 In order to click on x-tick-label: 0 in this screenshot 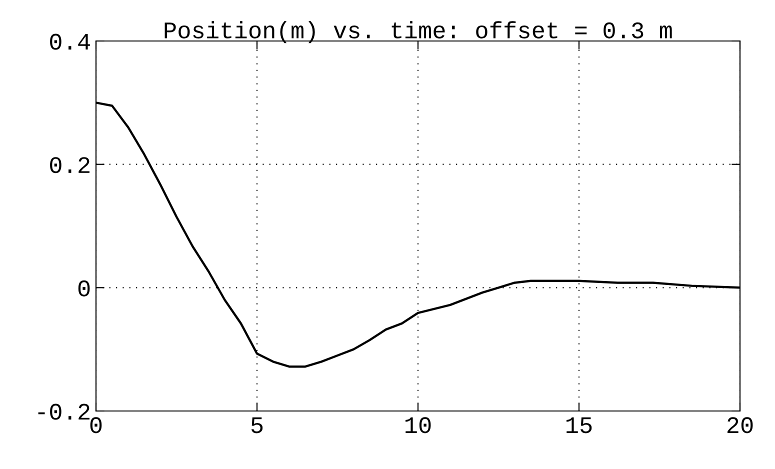, I will do `click(96, 425)`.